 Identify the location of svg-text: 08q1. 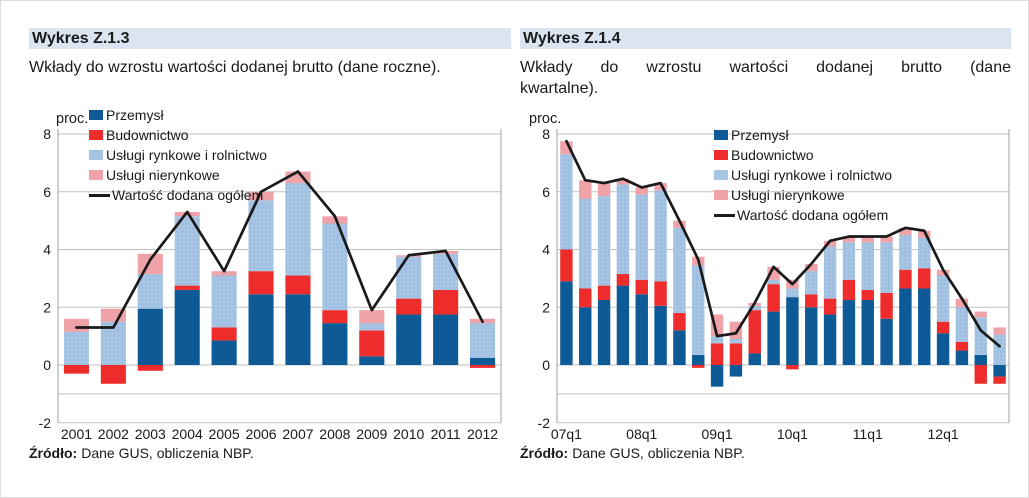
(641, 434).